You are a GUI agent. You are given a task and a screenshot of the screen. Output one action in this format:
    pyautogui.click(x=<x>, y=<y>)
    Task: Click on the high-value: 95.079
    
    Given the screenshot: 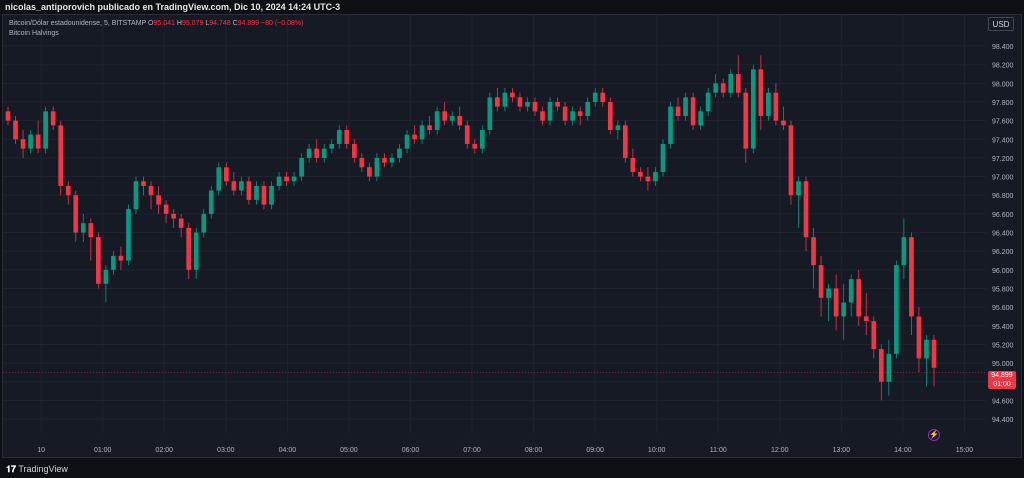 What is the action you would take?
    pyautogui.click(x=192, y=23)
    